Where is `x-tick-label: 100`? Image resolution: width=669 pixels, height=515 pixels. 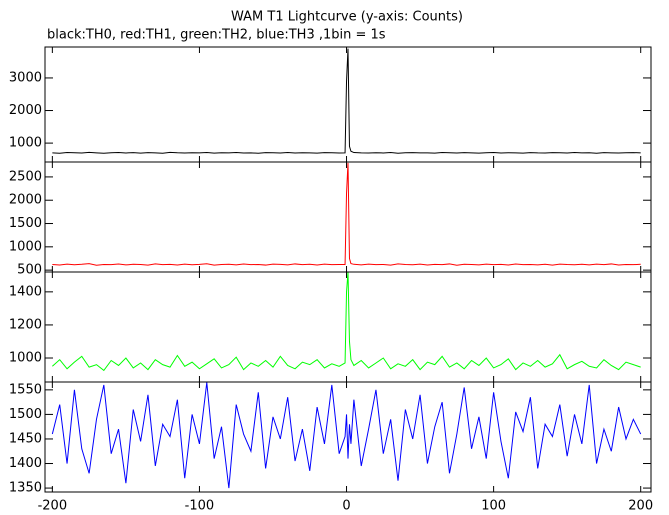
x-tick-label: 100 is located at coordinates (493, 506).